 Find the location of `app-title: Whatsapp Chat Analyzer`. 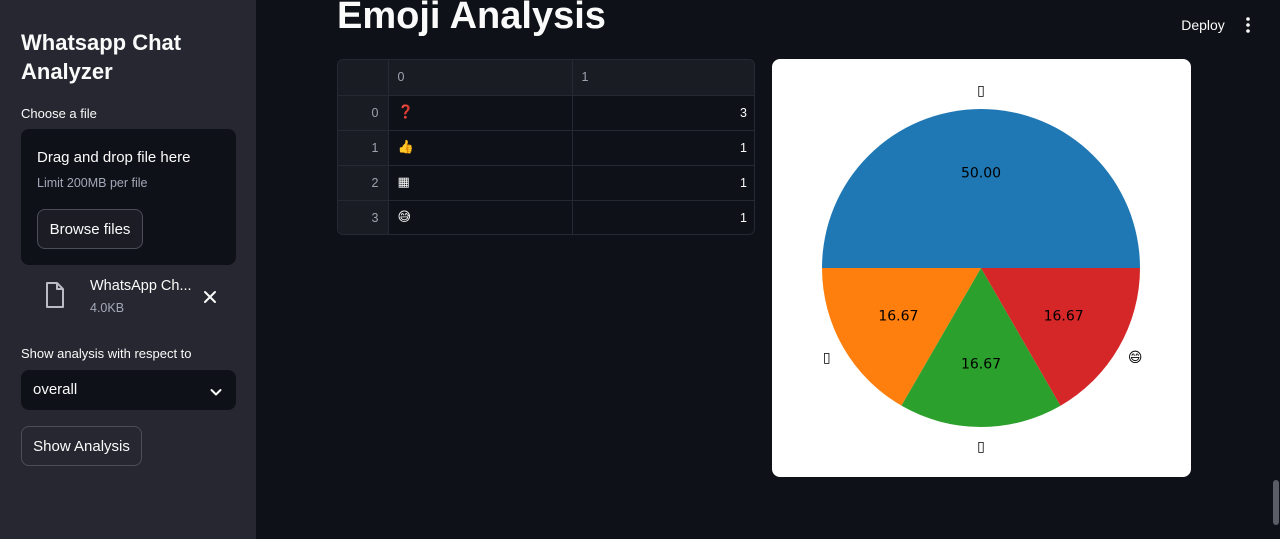

app-title: Whatsapp Chat Analyzer is located at coordinates (101, 57).